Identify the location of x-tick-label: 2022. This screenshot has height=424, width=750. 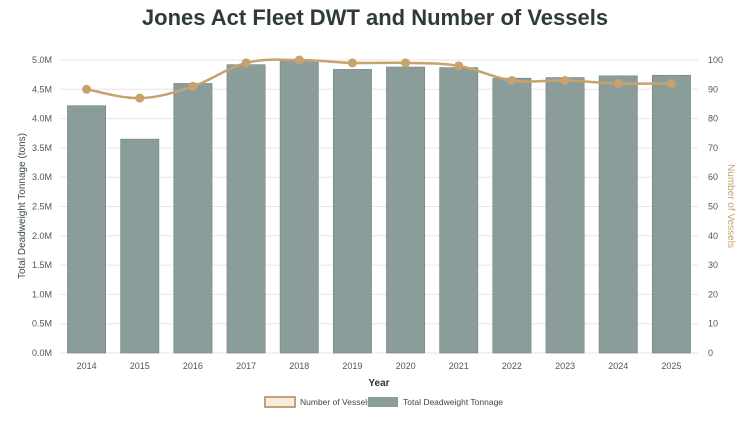
(512, 366).